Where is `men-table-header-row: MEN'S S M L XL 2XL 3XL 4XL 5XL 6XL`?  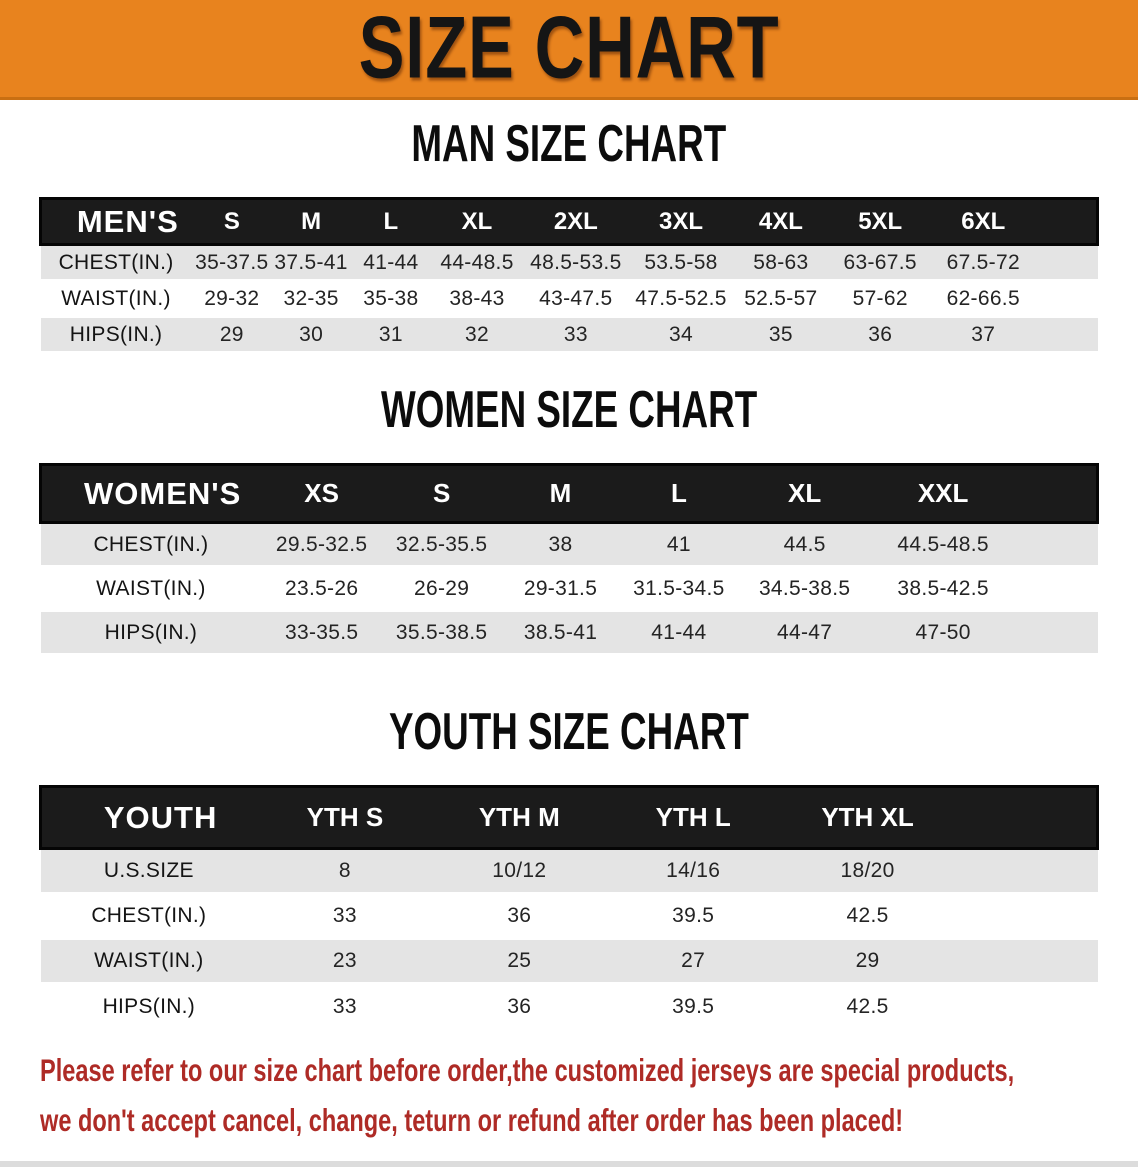 men-table-header-row: MEN'S S M L XL 2XL 3XL 4XL 5XL 6XL is located at coordinates (569, 221).